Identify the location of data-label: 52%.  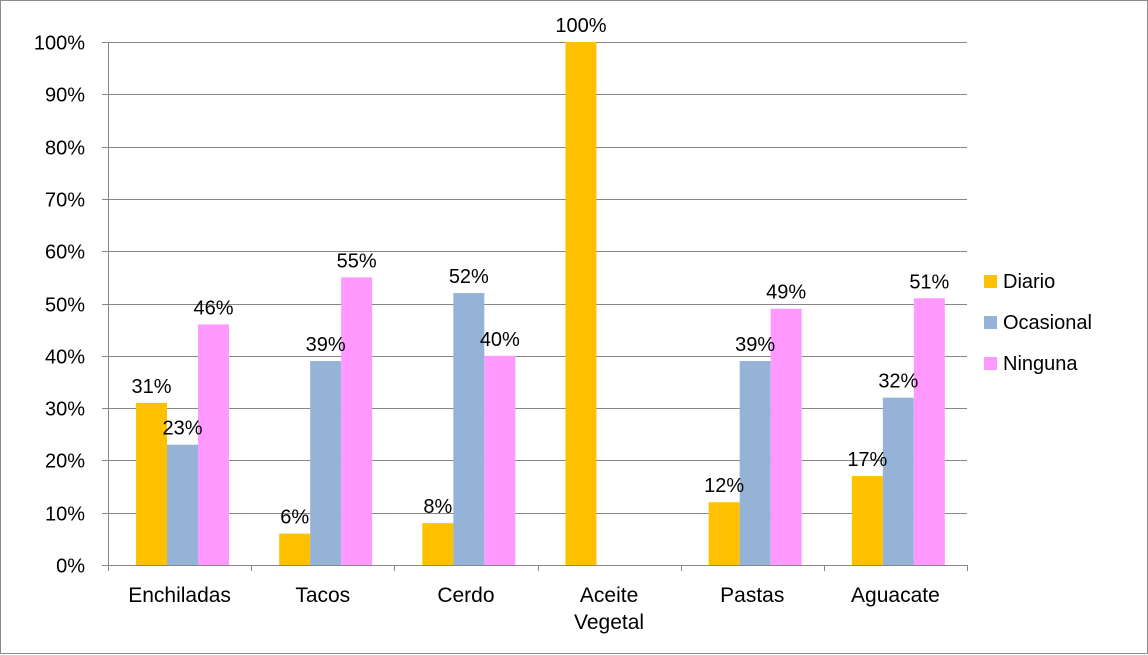
(469, 277).